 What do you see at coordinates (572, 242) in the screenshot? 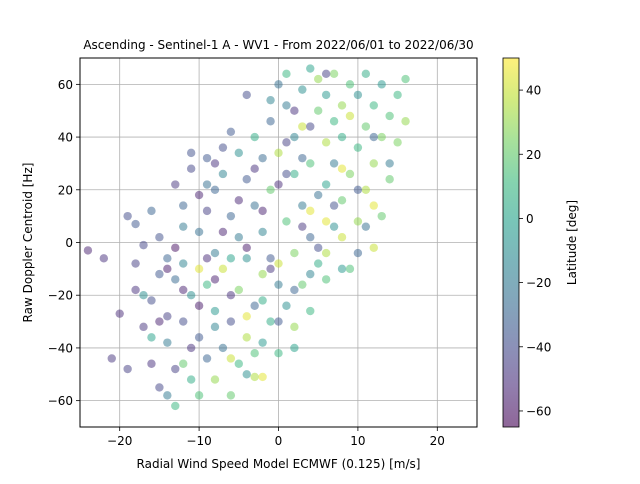
I see `colorbar-label: Latitude [deg]` at bounding box center [572, 242].